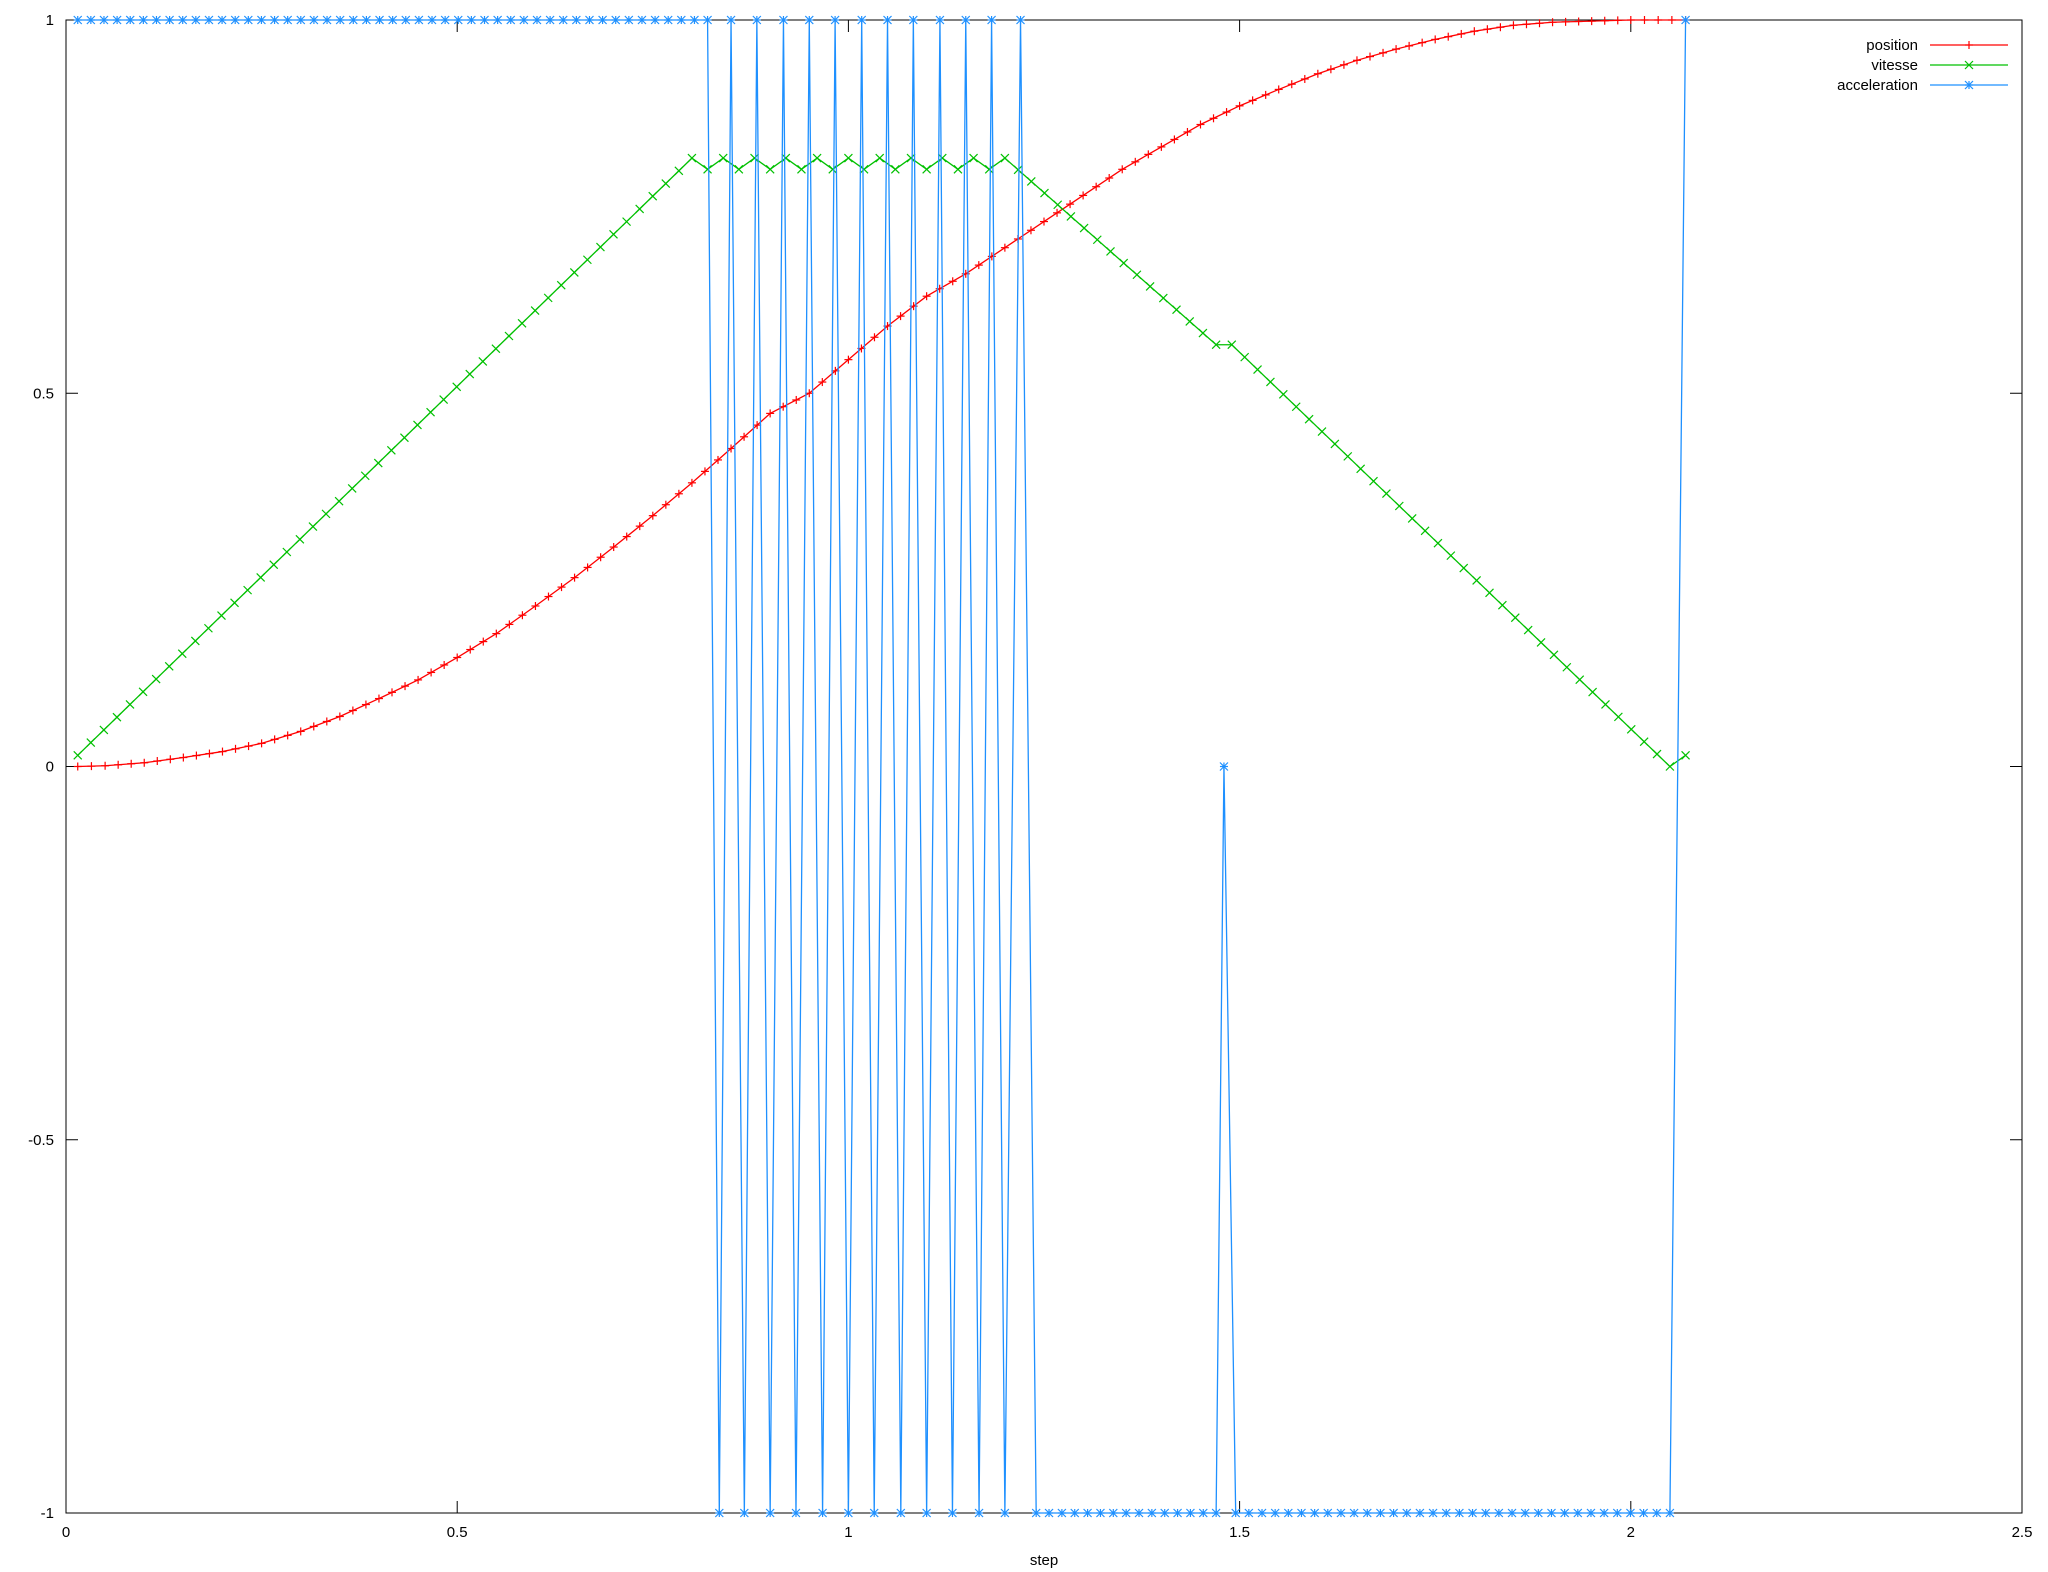 Image resolution: width=2048 pixels, height=1572 pixels. Describe the element at coordinates (1239, 1532) in the screenshot. I see `x-tick-label: 1.5` at that location.